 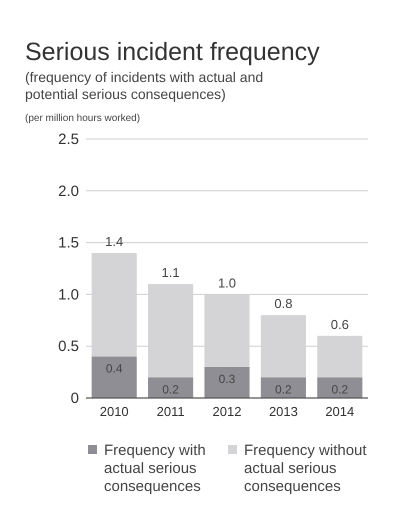 I want to click on y-tick-label: 2.0, so click(x=68, y=191).